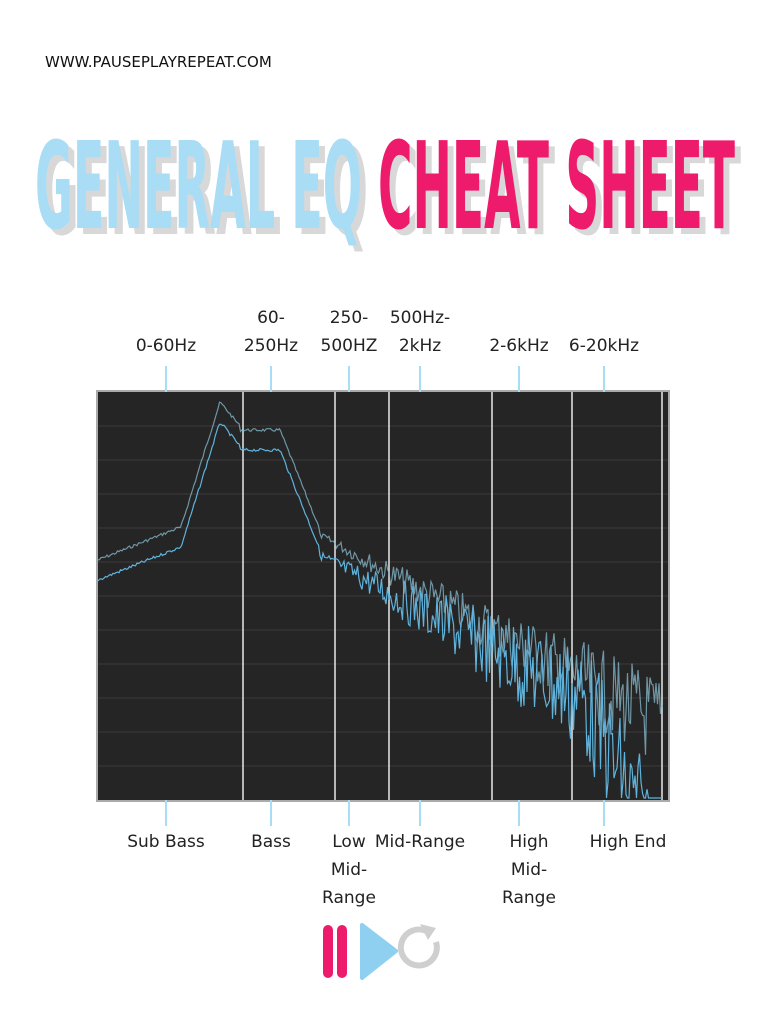 Image resolution: width=768 pixels, height=1024 pixels. What do you see at coordinates (529, 870) in the screenshot?
I see `band-name: High Mid-Range` at bounding box center [529, 870].